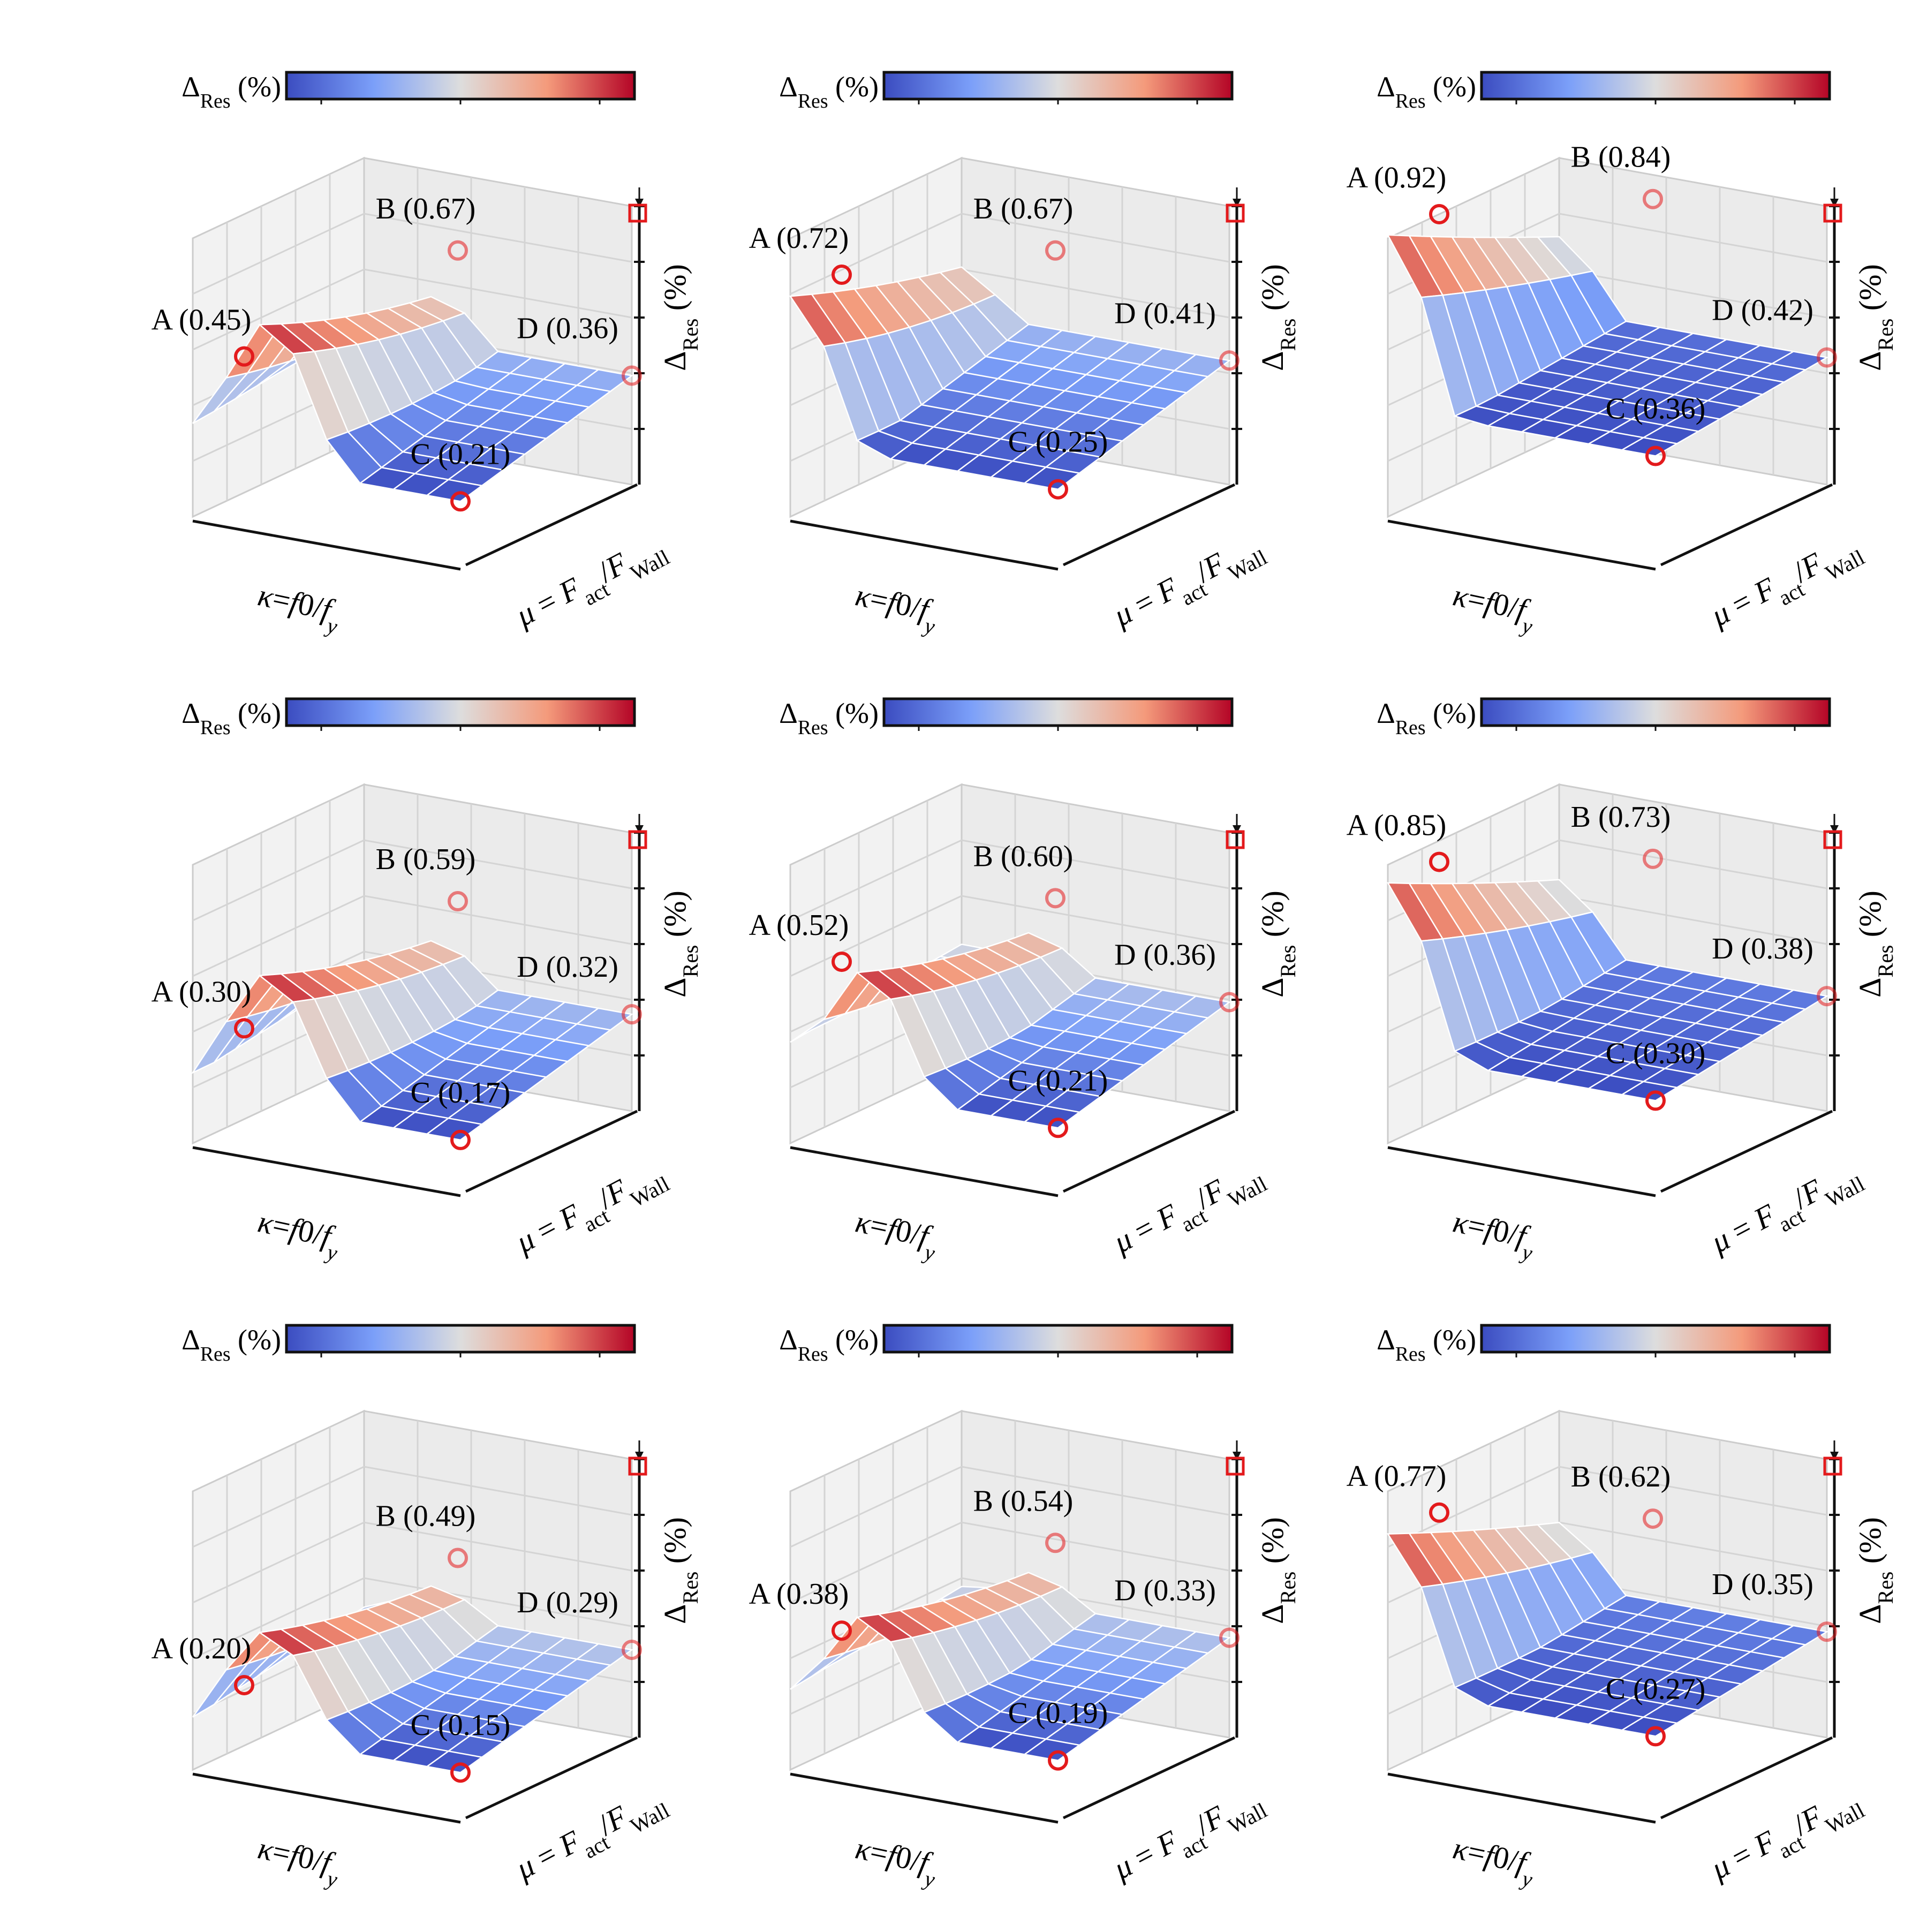 This screenshot has width=1912, height=1932. What do you see at coordinates (1058, 1714) in the screenshot?
I see `annotation-c: C (0.19)` at bounding box center [1058, 1714].